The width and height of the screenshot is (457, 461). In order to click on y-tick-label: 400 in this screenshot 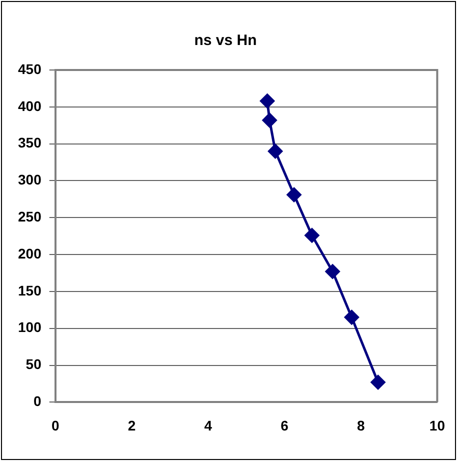, I will do `click(30, 106)`.